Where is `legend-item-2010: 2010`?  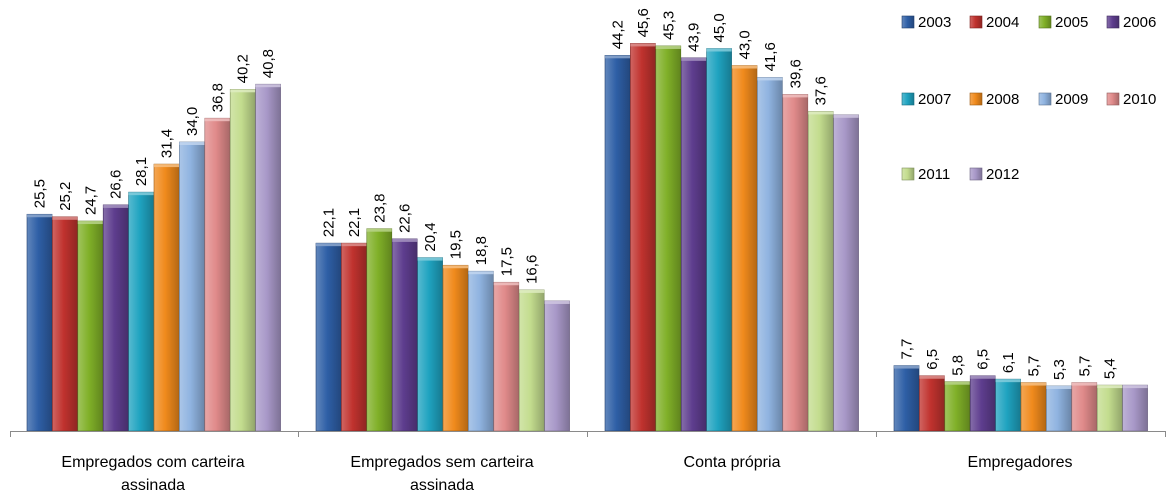
legend-item-2010: 2010 is located at coordinates (1131, 99).